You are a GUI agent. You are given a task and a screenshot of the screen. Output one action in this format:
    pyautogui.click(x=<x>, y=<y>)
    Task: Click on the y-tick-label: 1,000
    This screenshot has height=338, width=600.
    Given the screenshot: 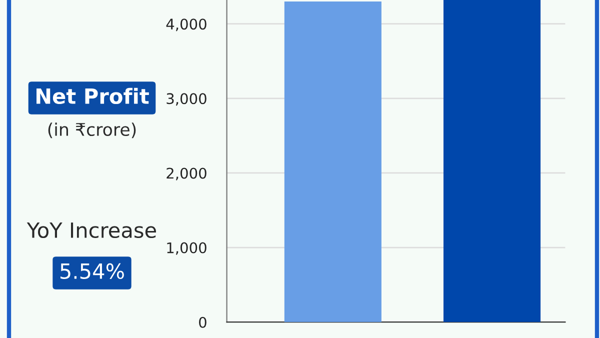 What is the action you would take?
    pyautogui.click(x=186, y=248)
    